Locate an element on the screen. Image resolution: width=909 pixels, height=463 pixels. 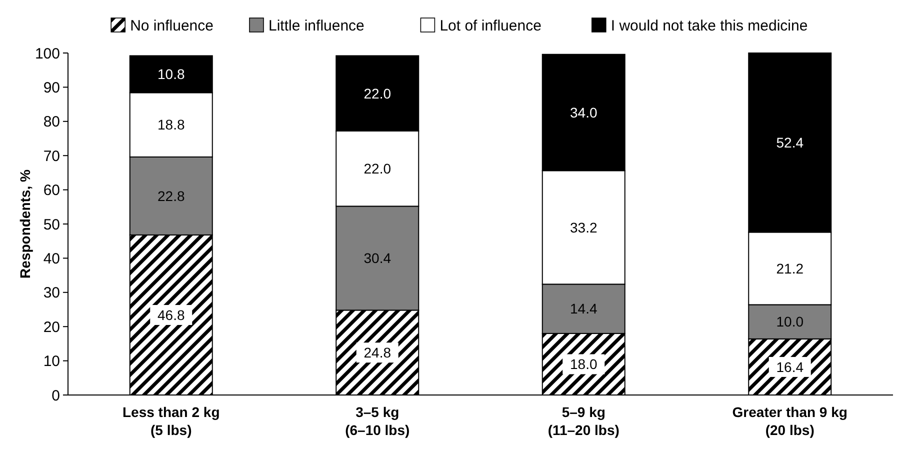
y-tick-label: 90 is located at coordinates (51, 87).